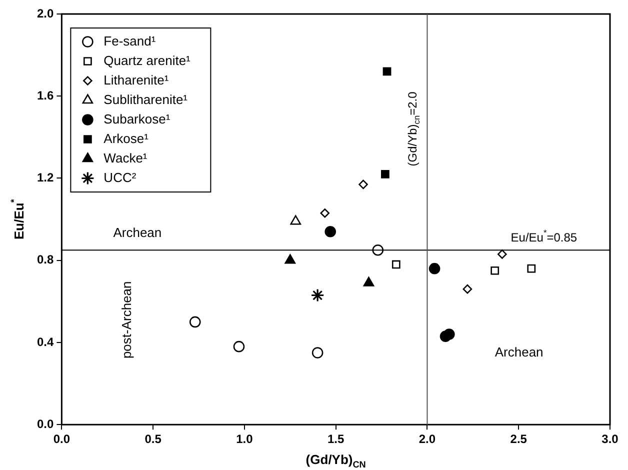 Image resolution: width=628 pixels, height=470 pixels. Describe the element at coordinates (17, 219) in the screenshot. I see `y-axis-title: Eu/Eu*` at that location.